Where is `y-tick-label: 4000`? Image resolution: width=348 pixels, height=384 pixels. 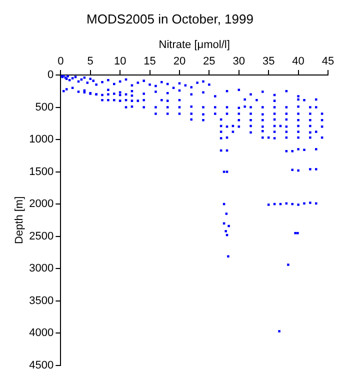
y-tick-label: 4000 is located at coordinates (41, 333).